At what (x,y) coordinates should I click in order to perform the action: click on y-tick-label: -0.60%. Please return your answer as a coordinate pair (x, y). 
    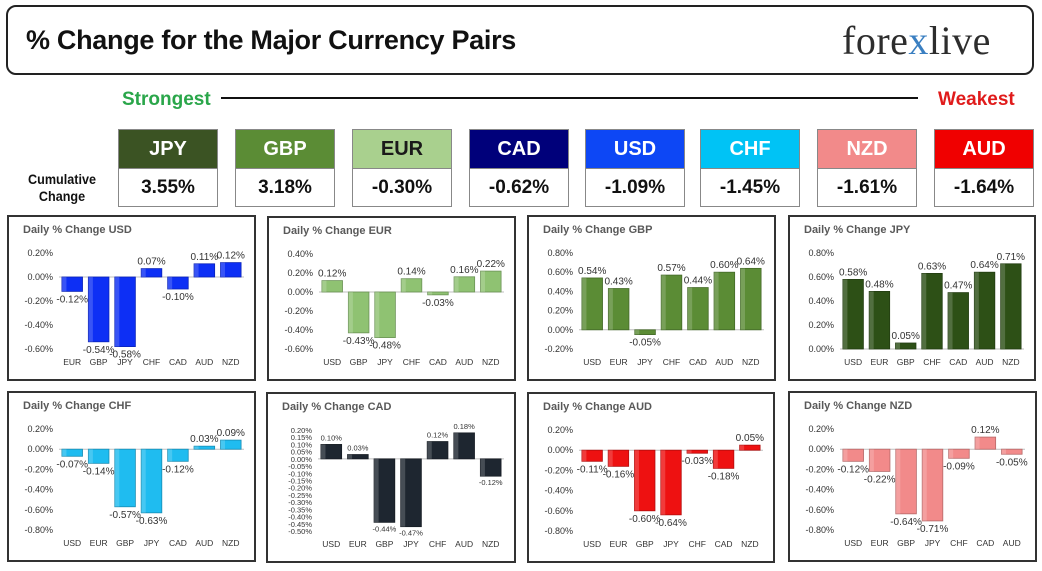
    Looking at the image, I should click on (558, 511).